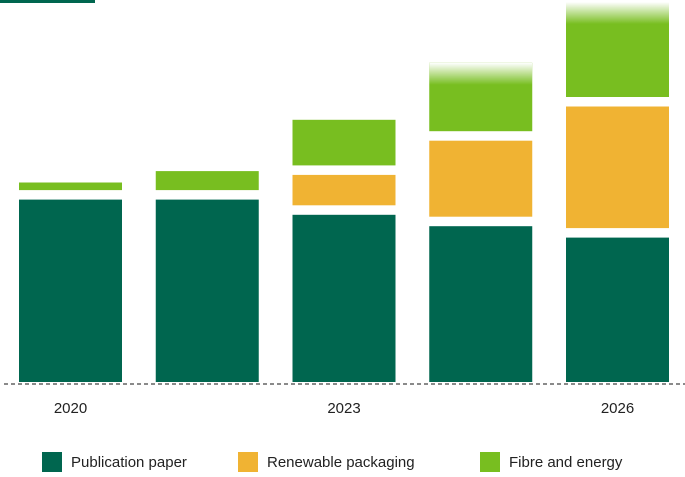 Image resolution: width=685 pixels, height=477 pixels. What do you see at coordinates (481, 178) in the screenshot?
I see `bar-renewable-packaging-2024` at bounding box center [481, 178].